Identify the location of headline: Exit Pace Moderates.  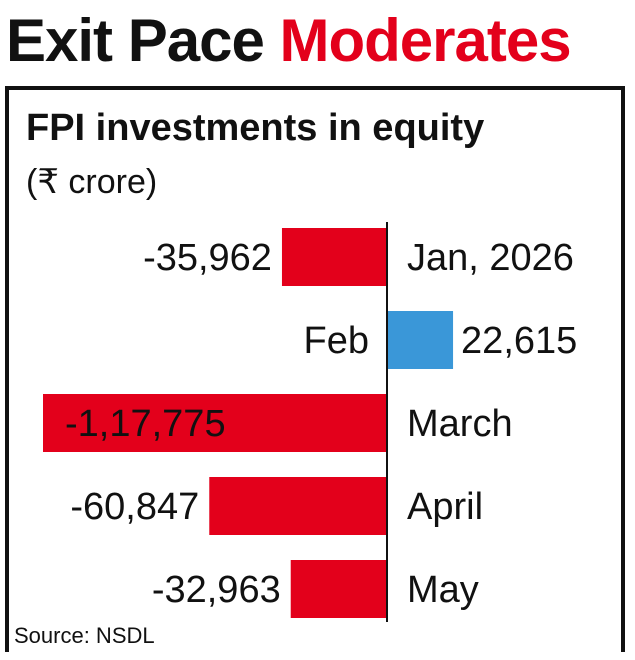
(316, 41).